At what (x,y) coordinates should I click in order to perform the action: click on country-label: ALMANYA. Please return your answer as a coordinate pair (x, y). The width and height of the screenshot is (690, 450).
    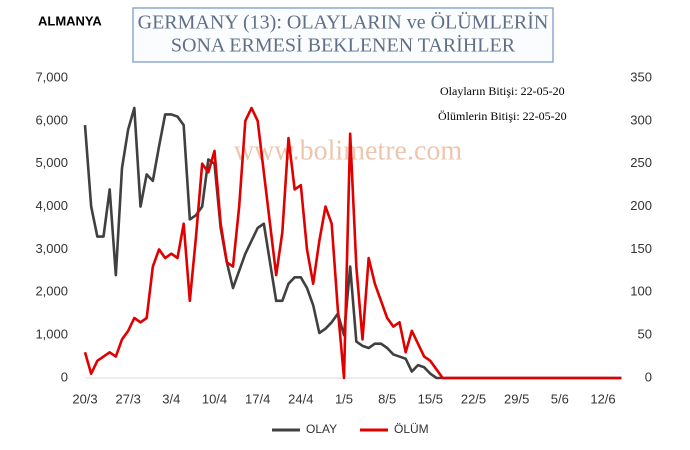
    Looking at the image, I should click on (70, 20).